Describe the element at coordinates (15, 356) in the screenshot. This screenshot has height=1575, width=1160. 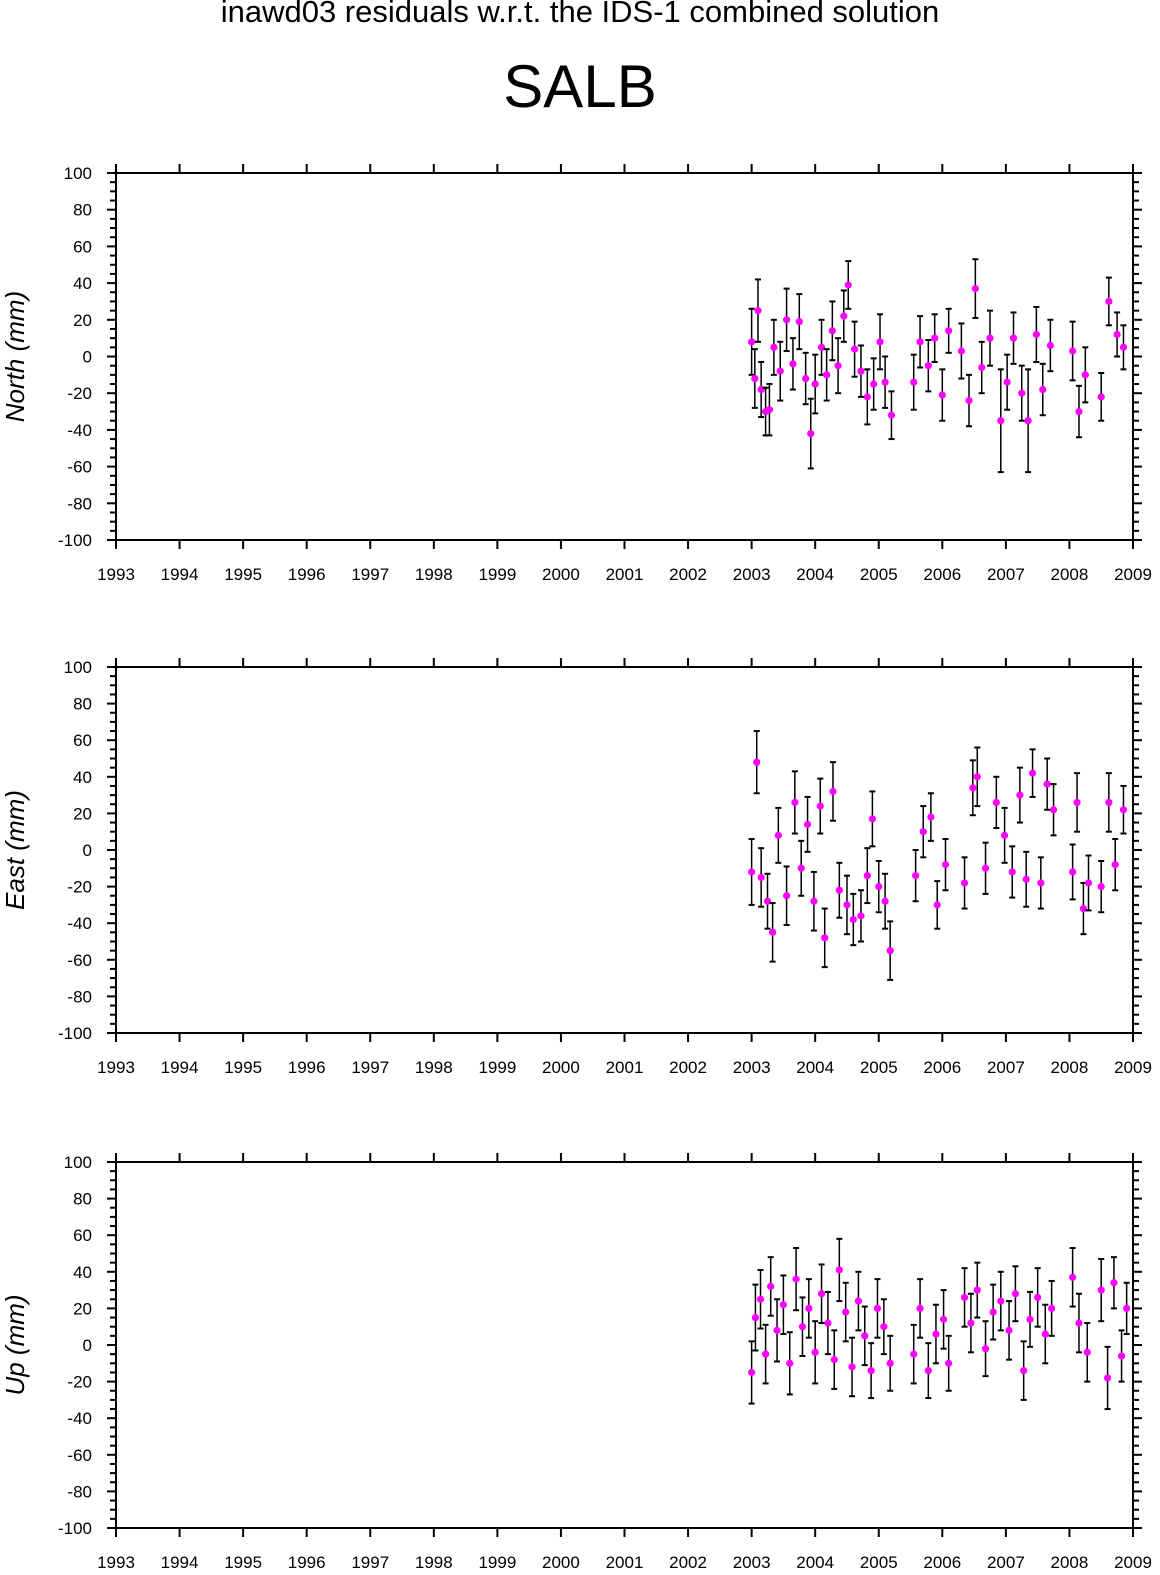
I see `y-axis-label: North (mm)` at that location.